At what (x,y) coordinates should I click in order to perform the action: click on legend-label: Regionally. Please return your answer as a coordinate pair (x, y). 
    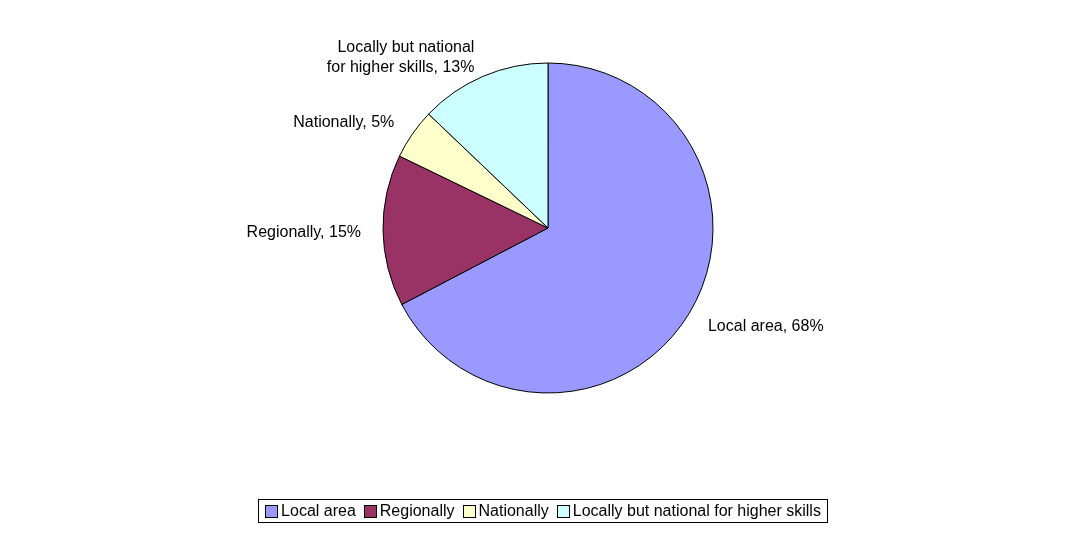
    Looking at the image, I should click on (416, 511).